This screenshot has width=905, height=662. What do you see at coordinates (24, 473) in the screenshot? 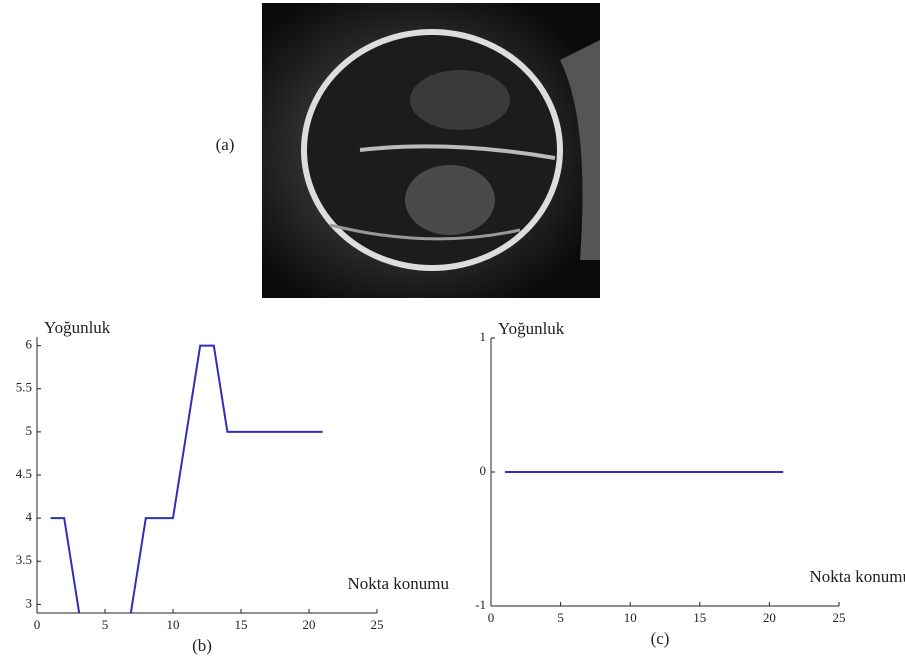
I see `y-tick-label: 4.5` at bounding box center [24, 473].